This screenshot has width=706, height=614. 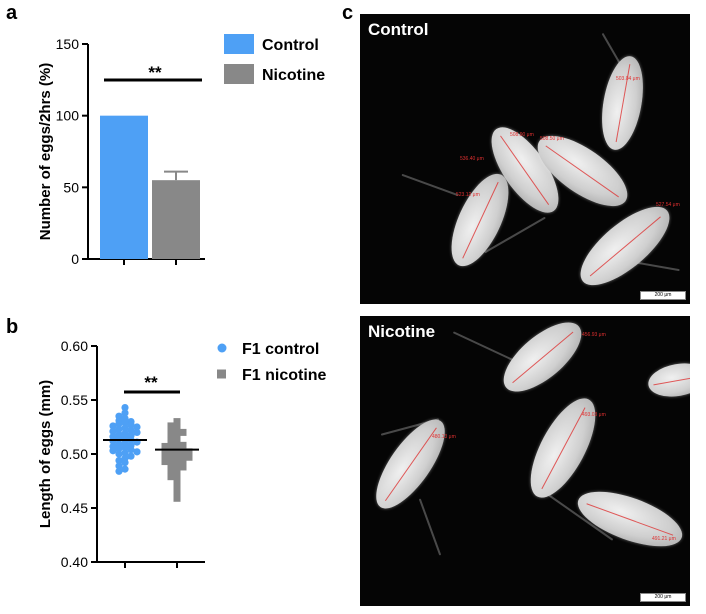 What do you see at coordinates (402, 331) in the screenshot?
I see `image-label-nicotine: Nicotine` at bounding box center [402, 331].